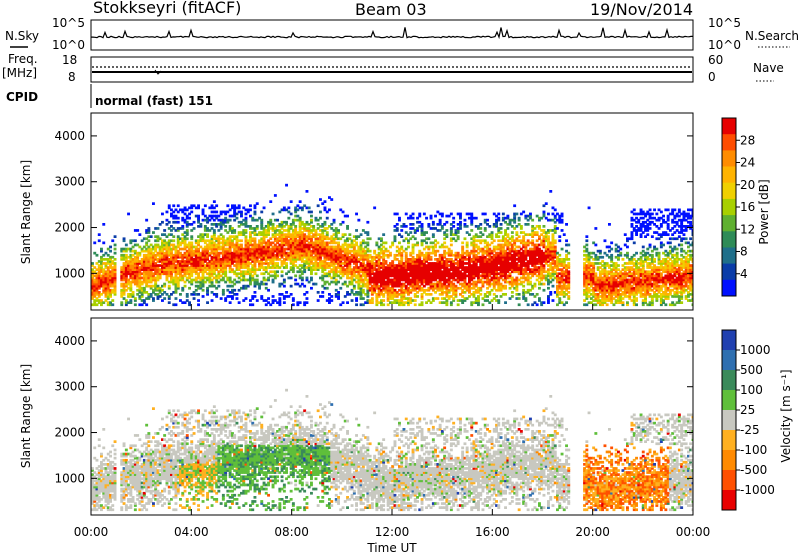  I want to click on date-label: 19/Nov/2014, so click(641, 9).